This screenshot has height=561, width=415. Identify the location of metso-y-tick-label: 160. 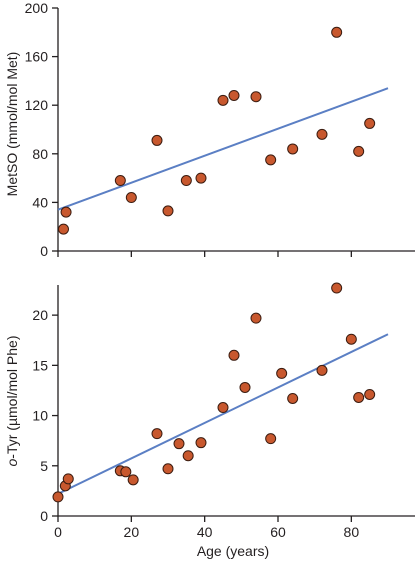
(37, 57).